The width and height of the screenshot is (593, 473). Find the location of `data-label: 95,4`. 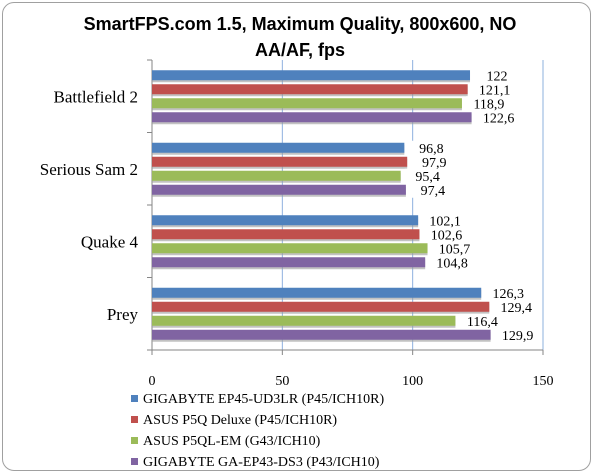

data-label: 95,4 is located at coordinates (427, 177).